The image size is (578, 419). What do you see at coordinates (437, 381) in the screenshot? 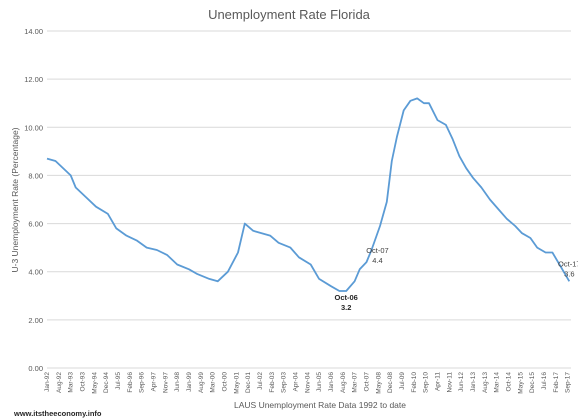
I see `x-tick-label: Apr-11` at bounding box center [437, 381].